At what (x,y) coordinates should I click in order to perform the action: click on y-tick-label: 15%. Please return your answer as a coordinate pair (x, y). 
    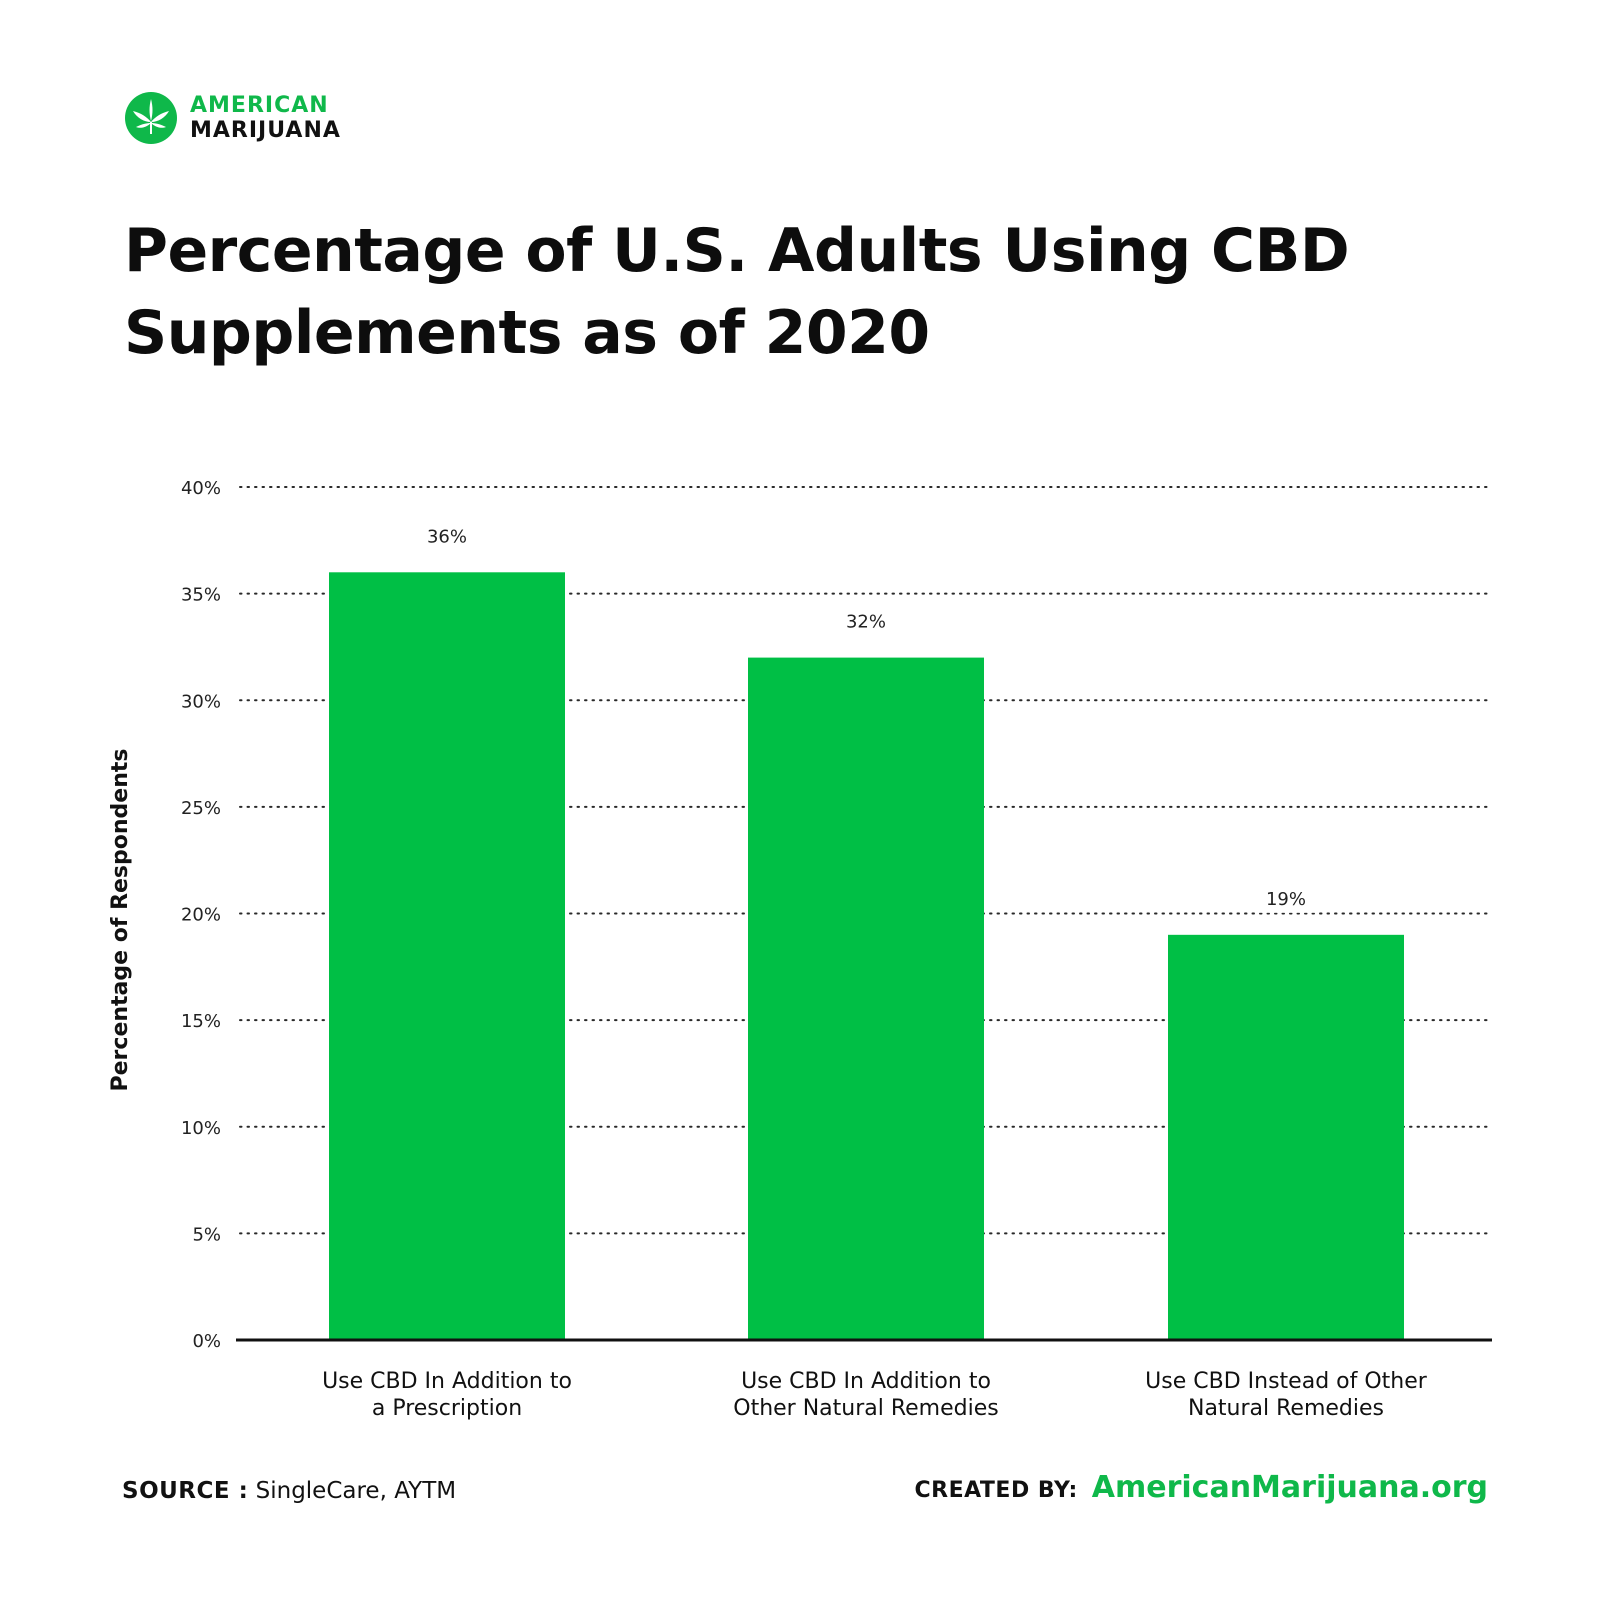
    Looking at the image, I should click on (201, 1021).